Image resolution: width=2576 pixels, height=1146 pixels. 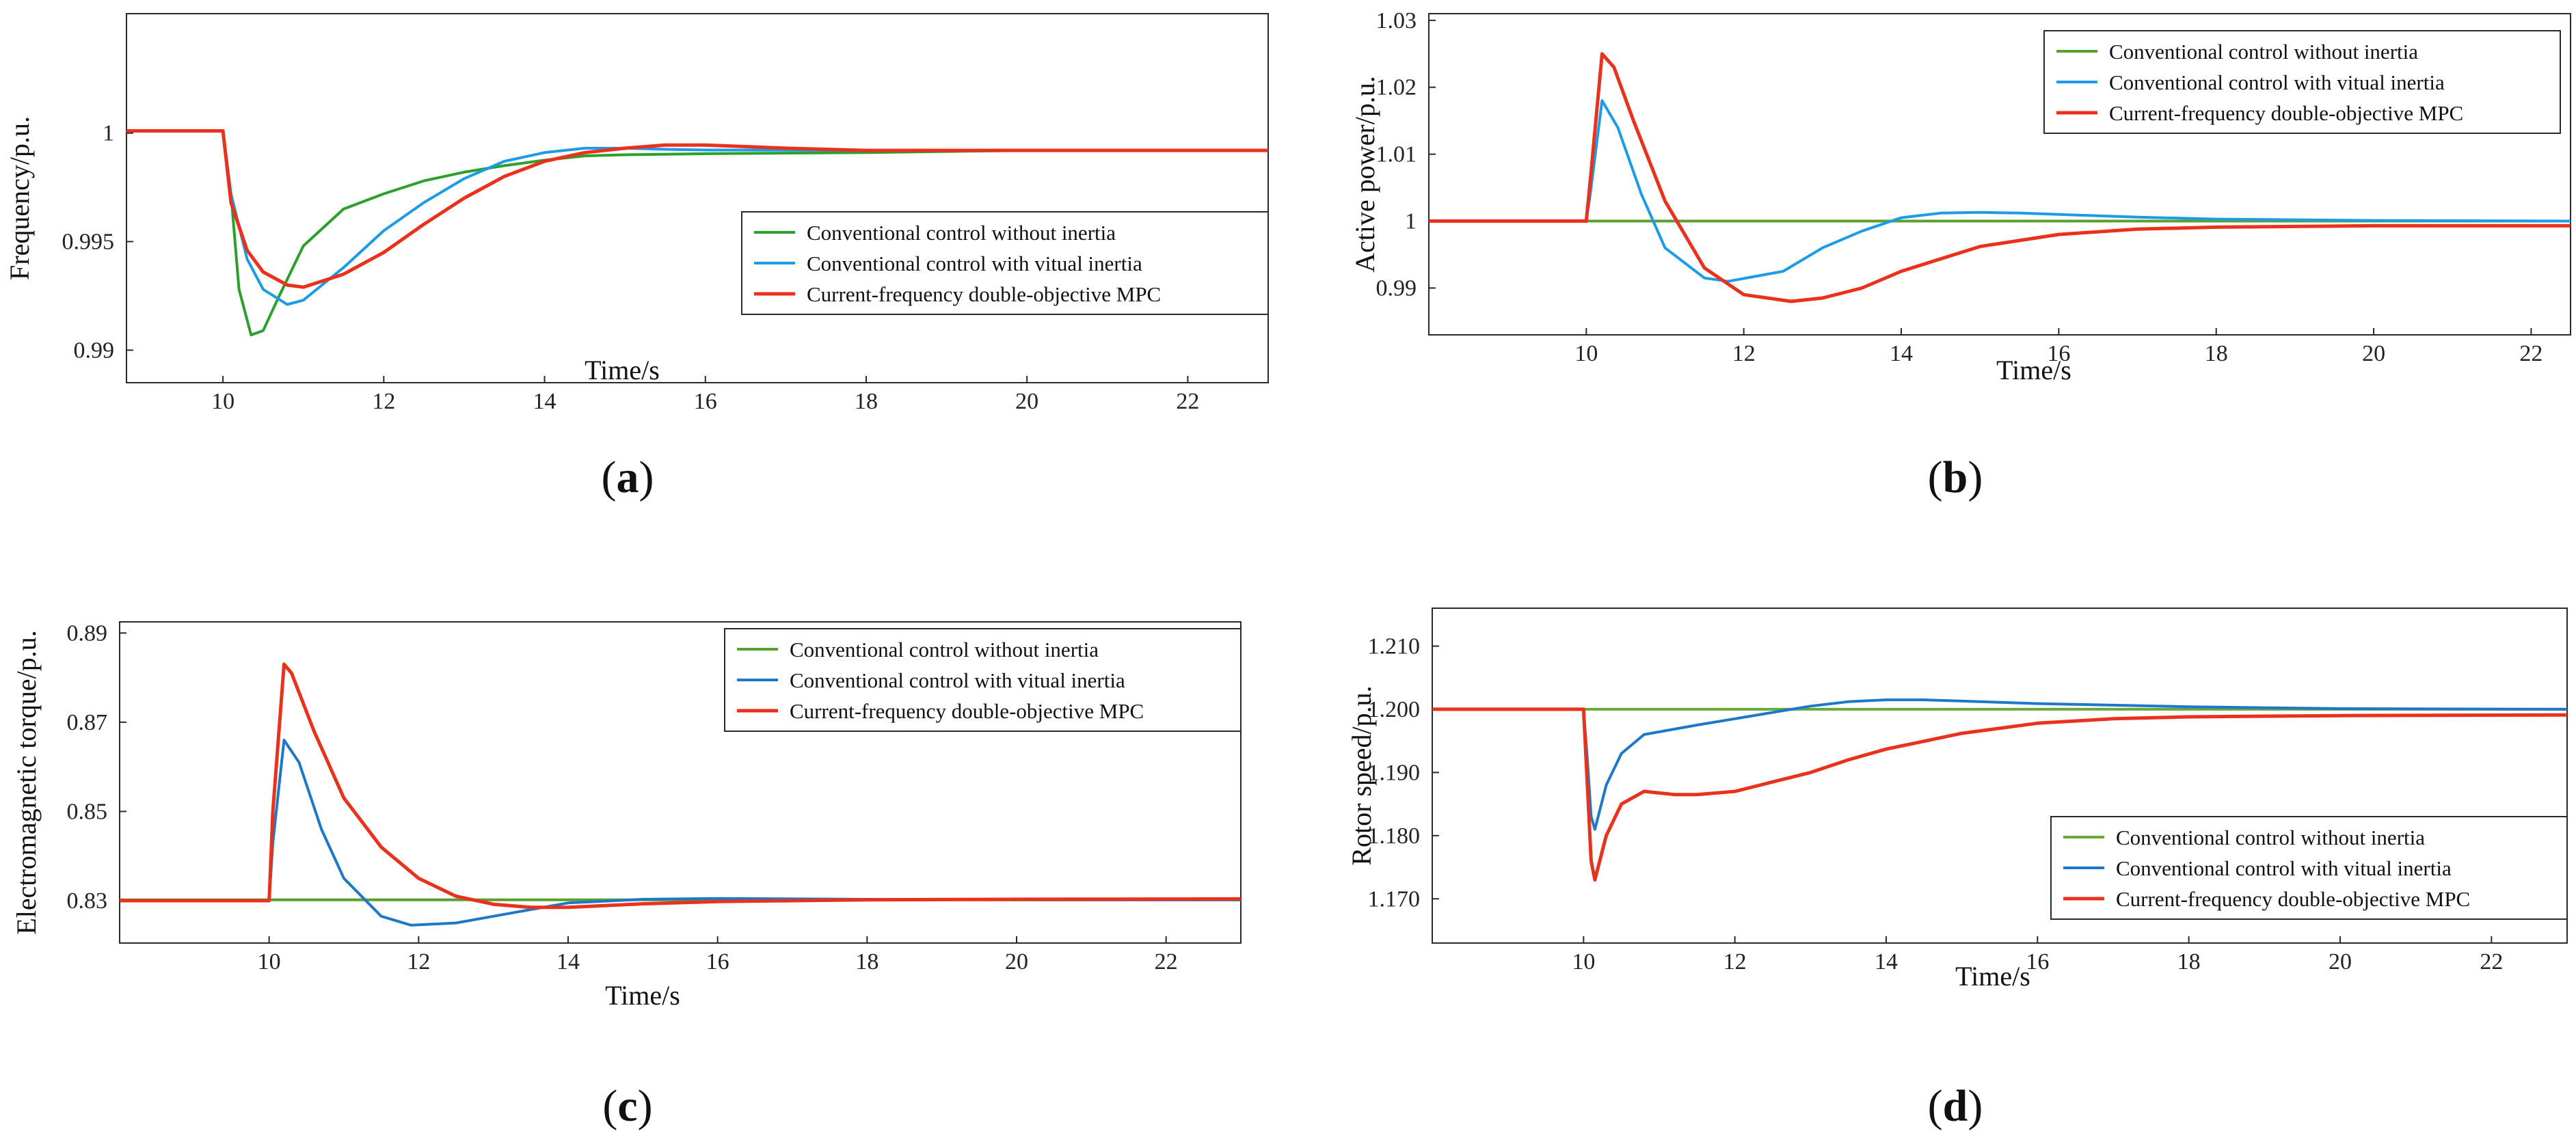 I want to click on panel-label-b: (b), so click(x=1955, y=477).